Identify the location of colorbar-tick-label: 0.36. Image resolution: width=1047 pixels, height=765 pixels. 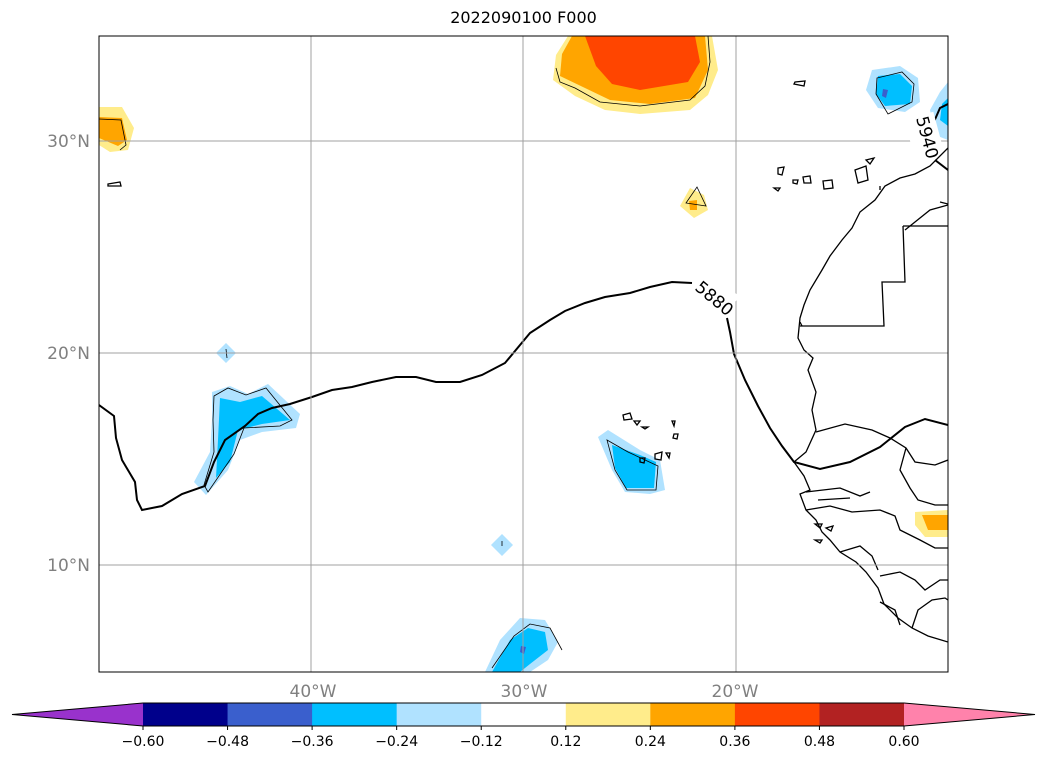
(734, 742).